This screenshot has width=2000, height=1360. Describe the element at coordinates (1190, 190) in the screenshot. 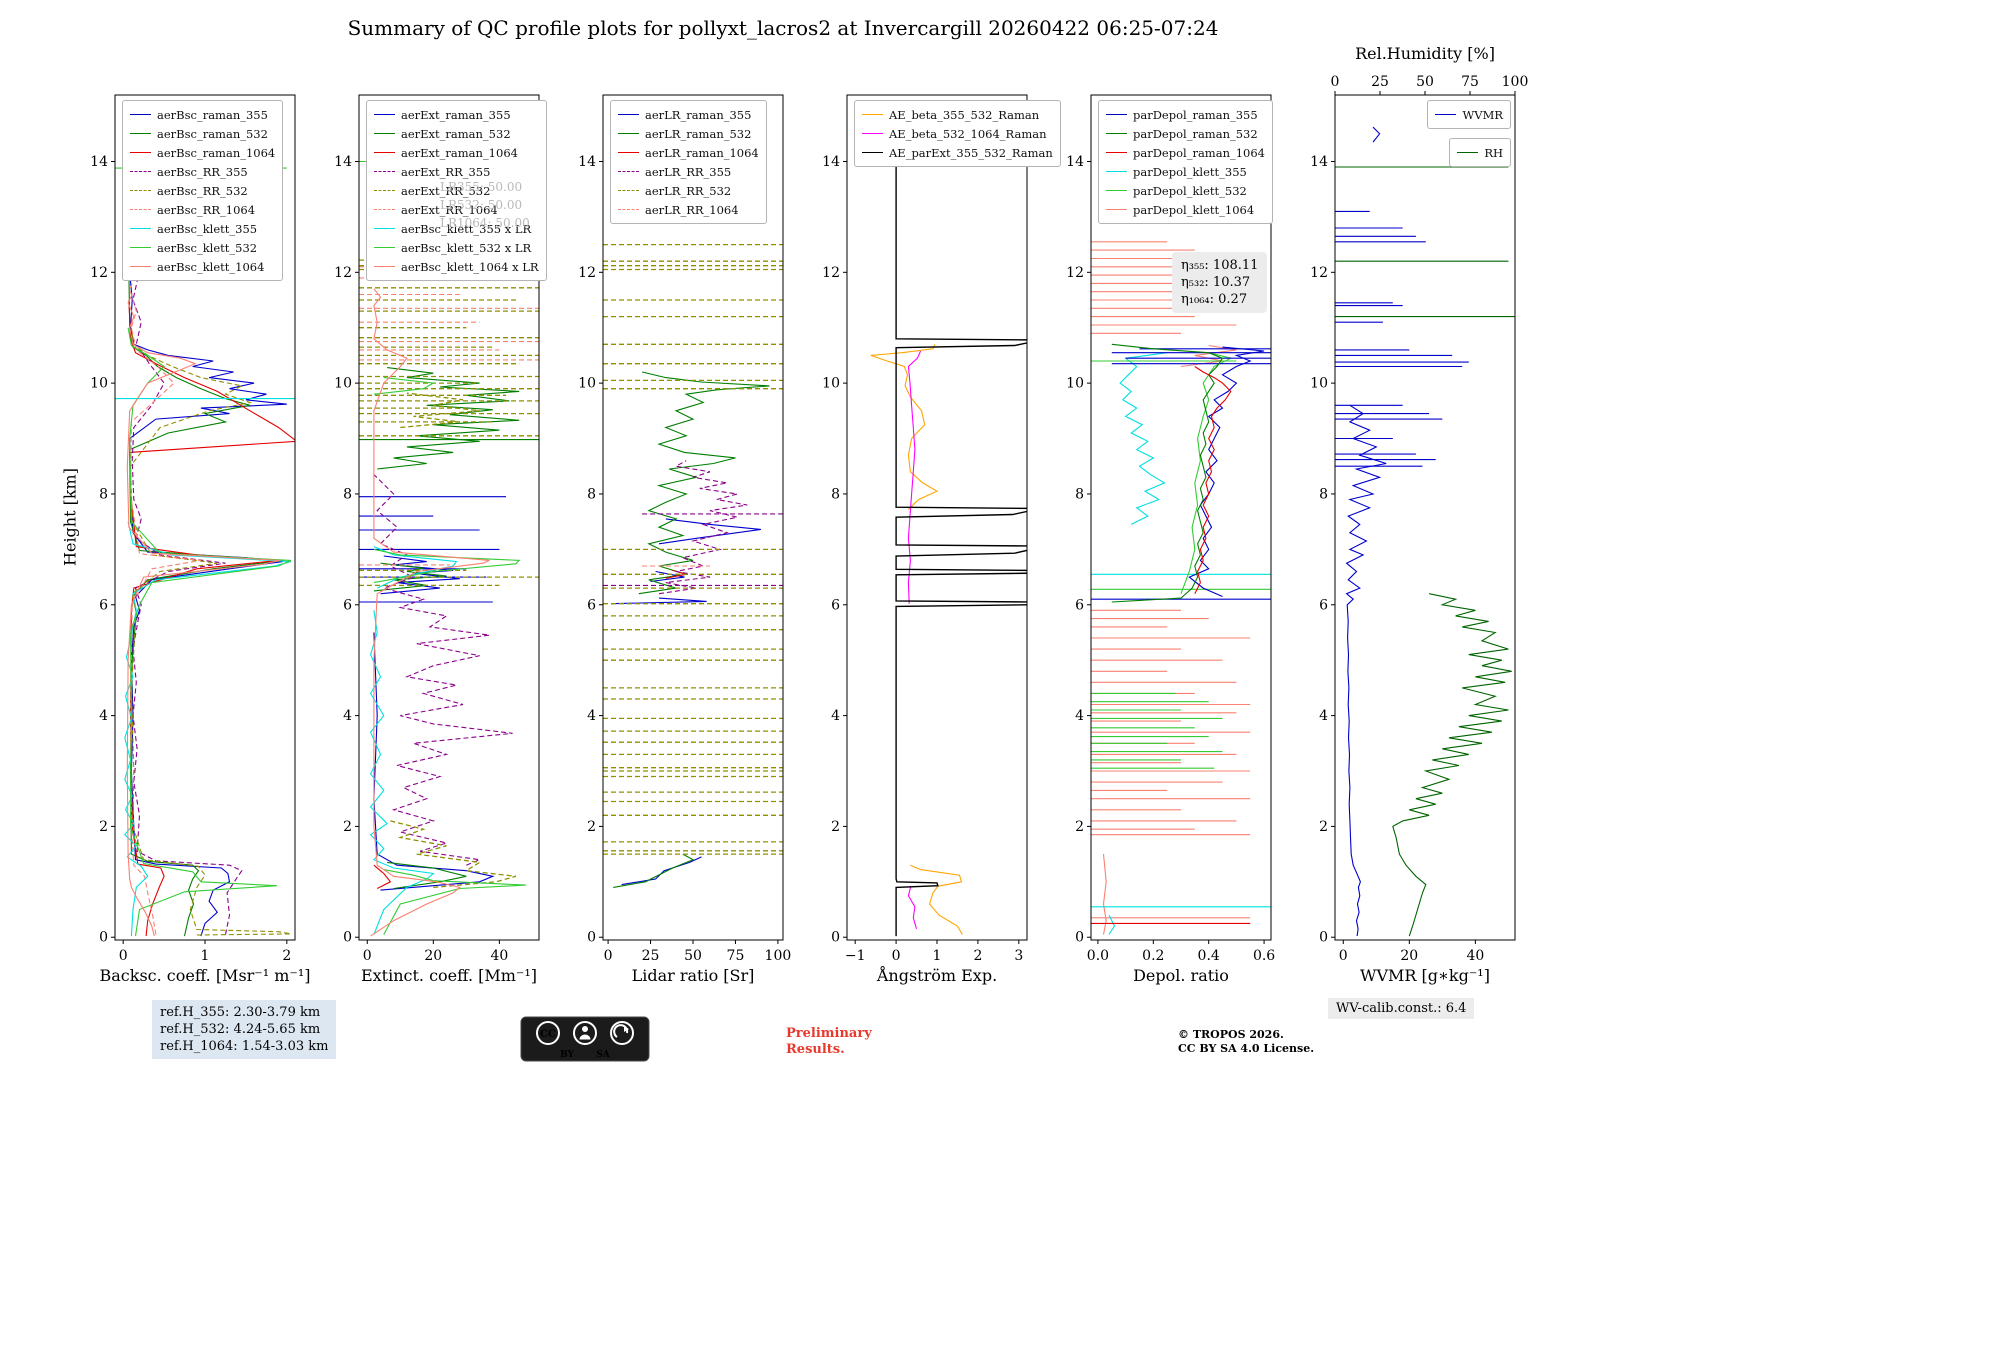

I see `legend-label: parDepol_klett_532` at that location.